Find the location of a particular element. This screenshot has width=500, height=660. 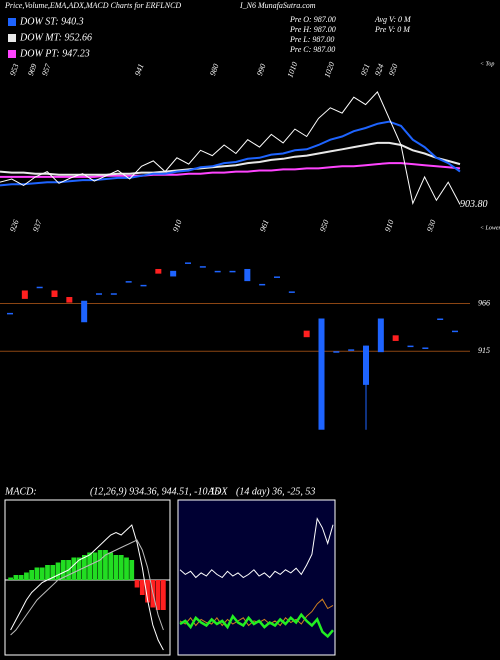

high-label: 957 is located at coordinates (46, 69).